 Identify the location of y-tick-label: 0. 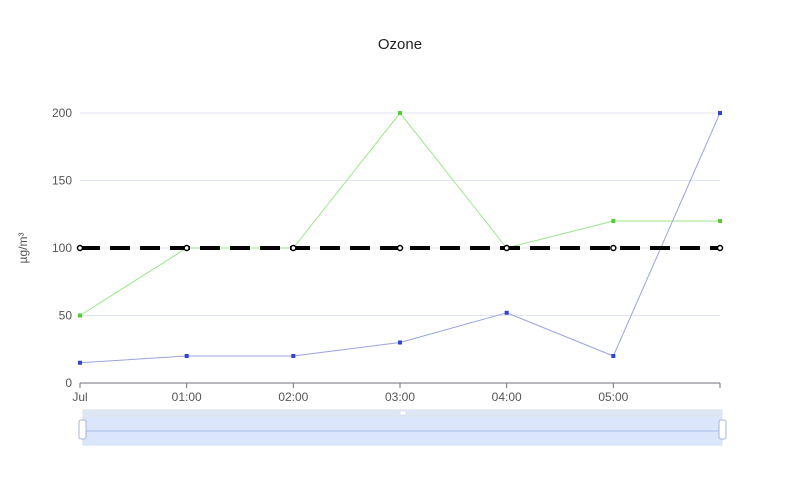
(68, 383).